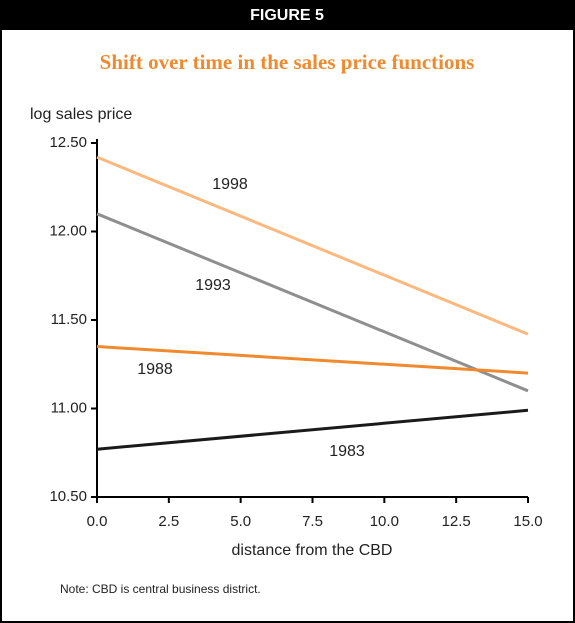  Describe the element at coordinates (230, 184) in the screenshot. I see `series-label: 1998` at that location.